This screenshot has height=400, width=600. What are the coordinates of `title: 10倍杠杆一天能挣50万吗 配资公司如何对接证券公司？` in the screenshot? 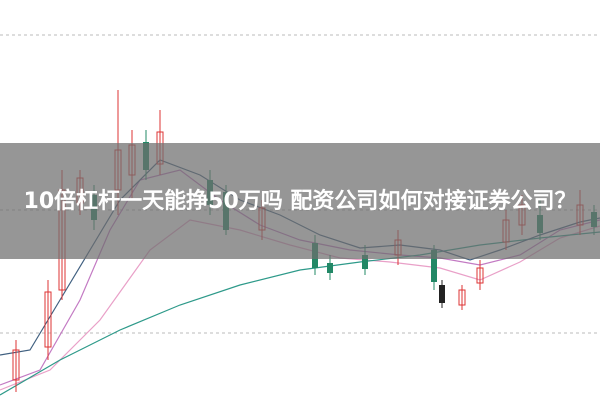 It's located at (300, 201).